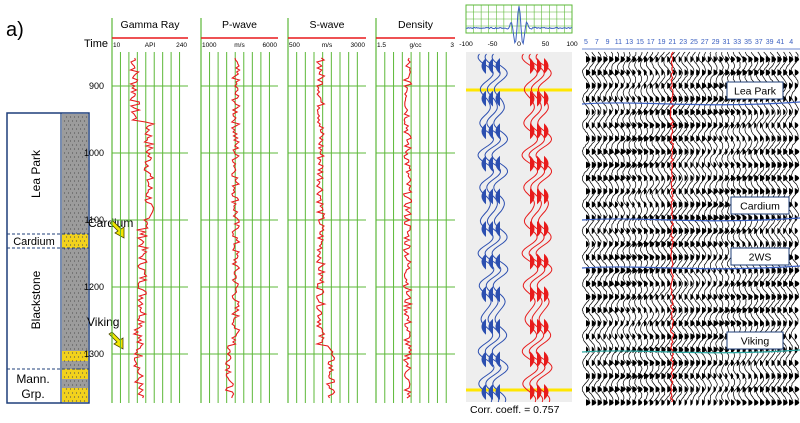 This screenshot has width=800, height=423. What do you see at coordinates (716, 42) in the screenshot?
I see `trace-number: 29` at bounding box center [716, 42].